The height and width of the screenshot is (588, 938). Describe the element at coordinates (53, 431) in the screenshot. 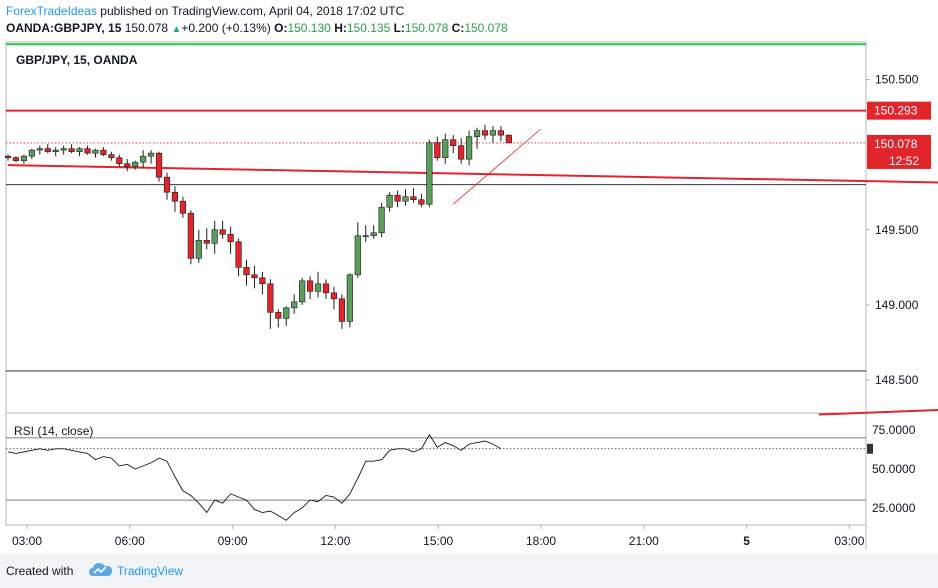

I see `rsi-title: RSI (14, close)` at that location.